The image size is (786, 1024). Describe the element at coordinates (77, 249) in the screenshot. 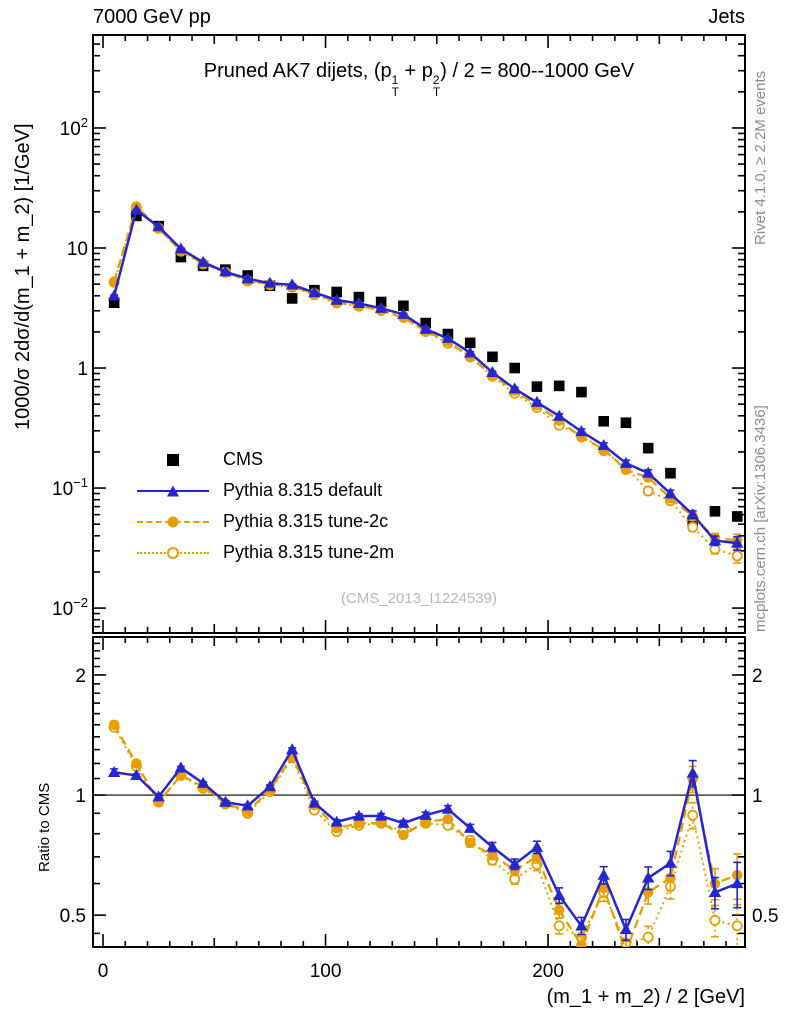

I see `y-main-tick-label: 10` at that location.